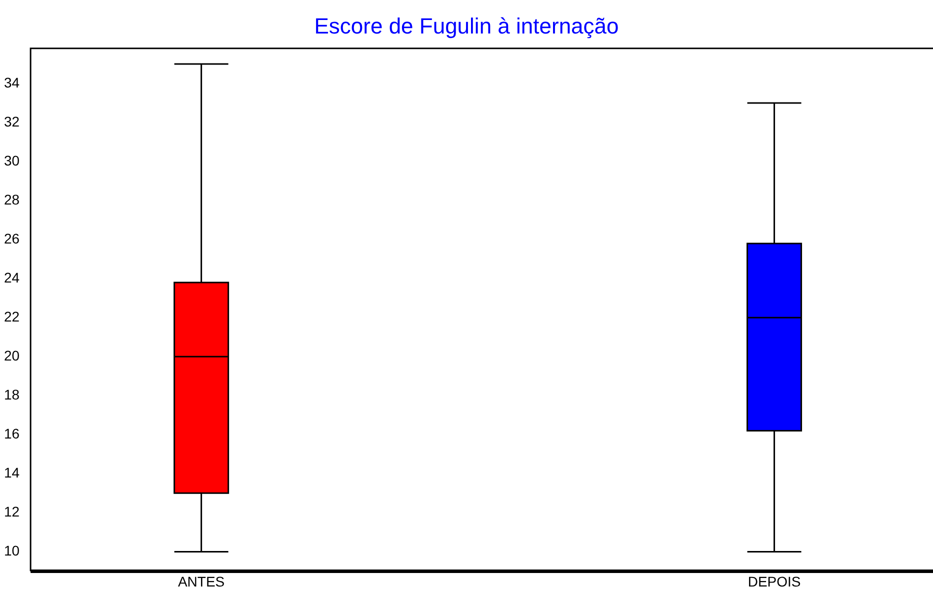 This screenshot has width=933, height=598. I want to click on y-tick-label: 18, so click(12, 394).